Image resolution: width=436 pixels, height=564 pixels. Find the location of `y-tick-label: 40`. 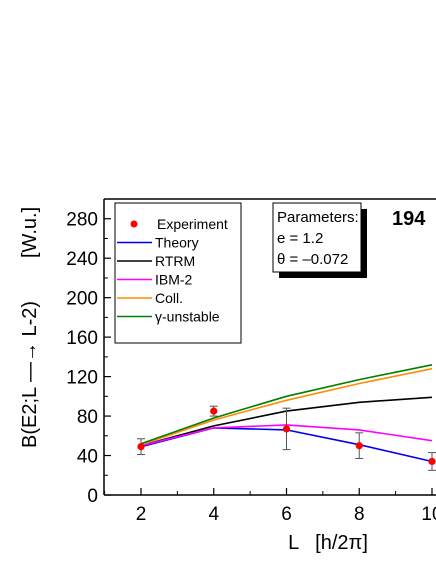

y-tick-label: 40 is located at coordinates (87, 457).